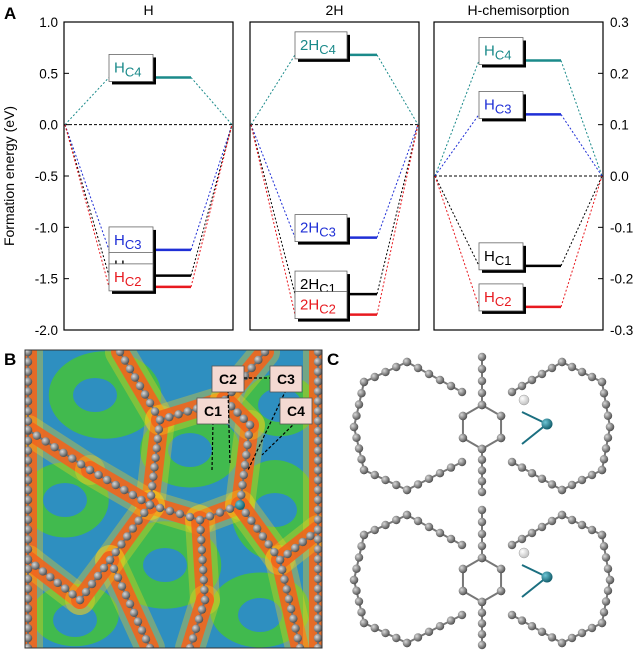 The width and height of the screenshot is (644, 653). Describe the element at coordinates (46, 330) in the screenshot. I see `left-tick-label: -2.0` at that location.